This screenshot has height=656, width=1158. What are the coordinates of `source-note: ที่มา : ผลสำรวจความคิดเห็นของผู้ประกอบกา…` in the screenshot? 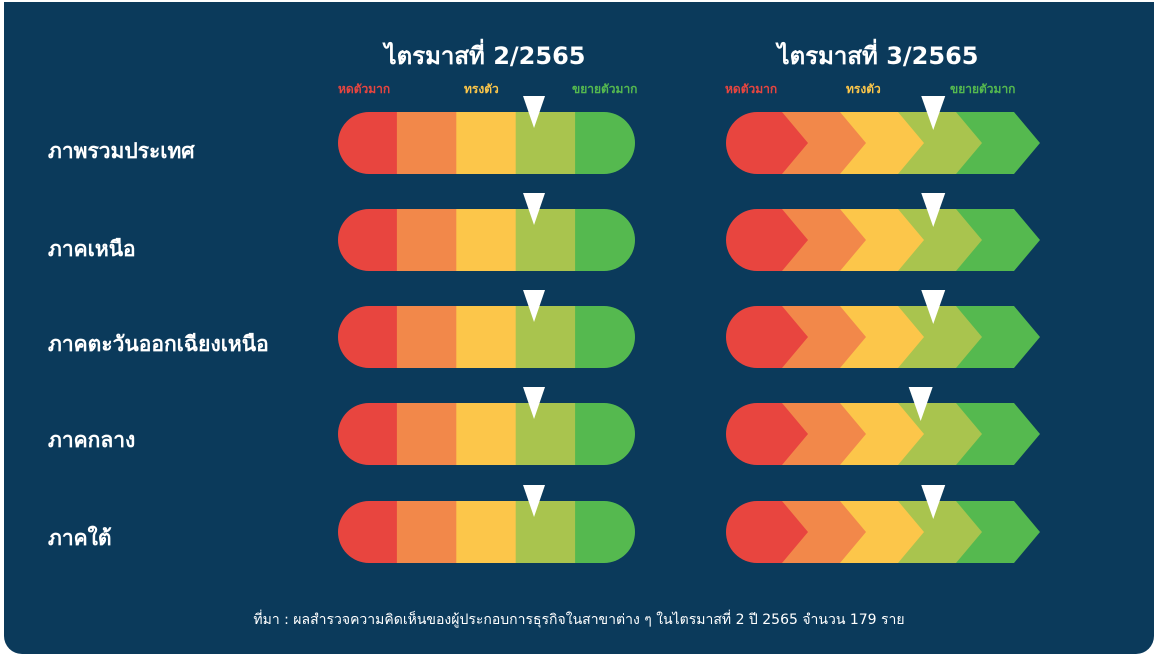 It's located at (579, 620).